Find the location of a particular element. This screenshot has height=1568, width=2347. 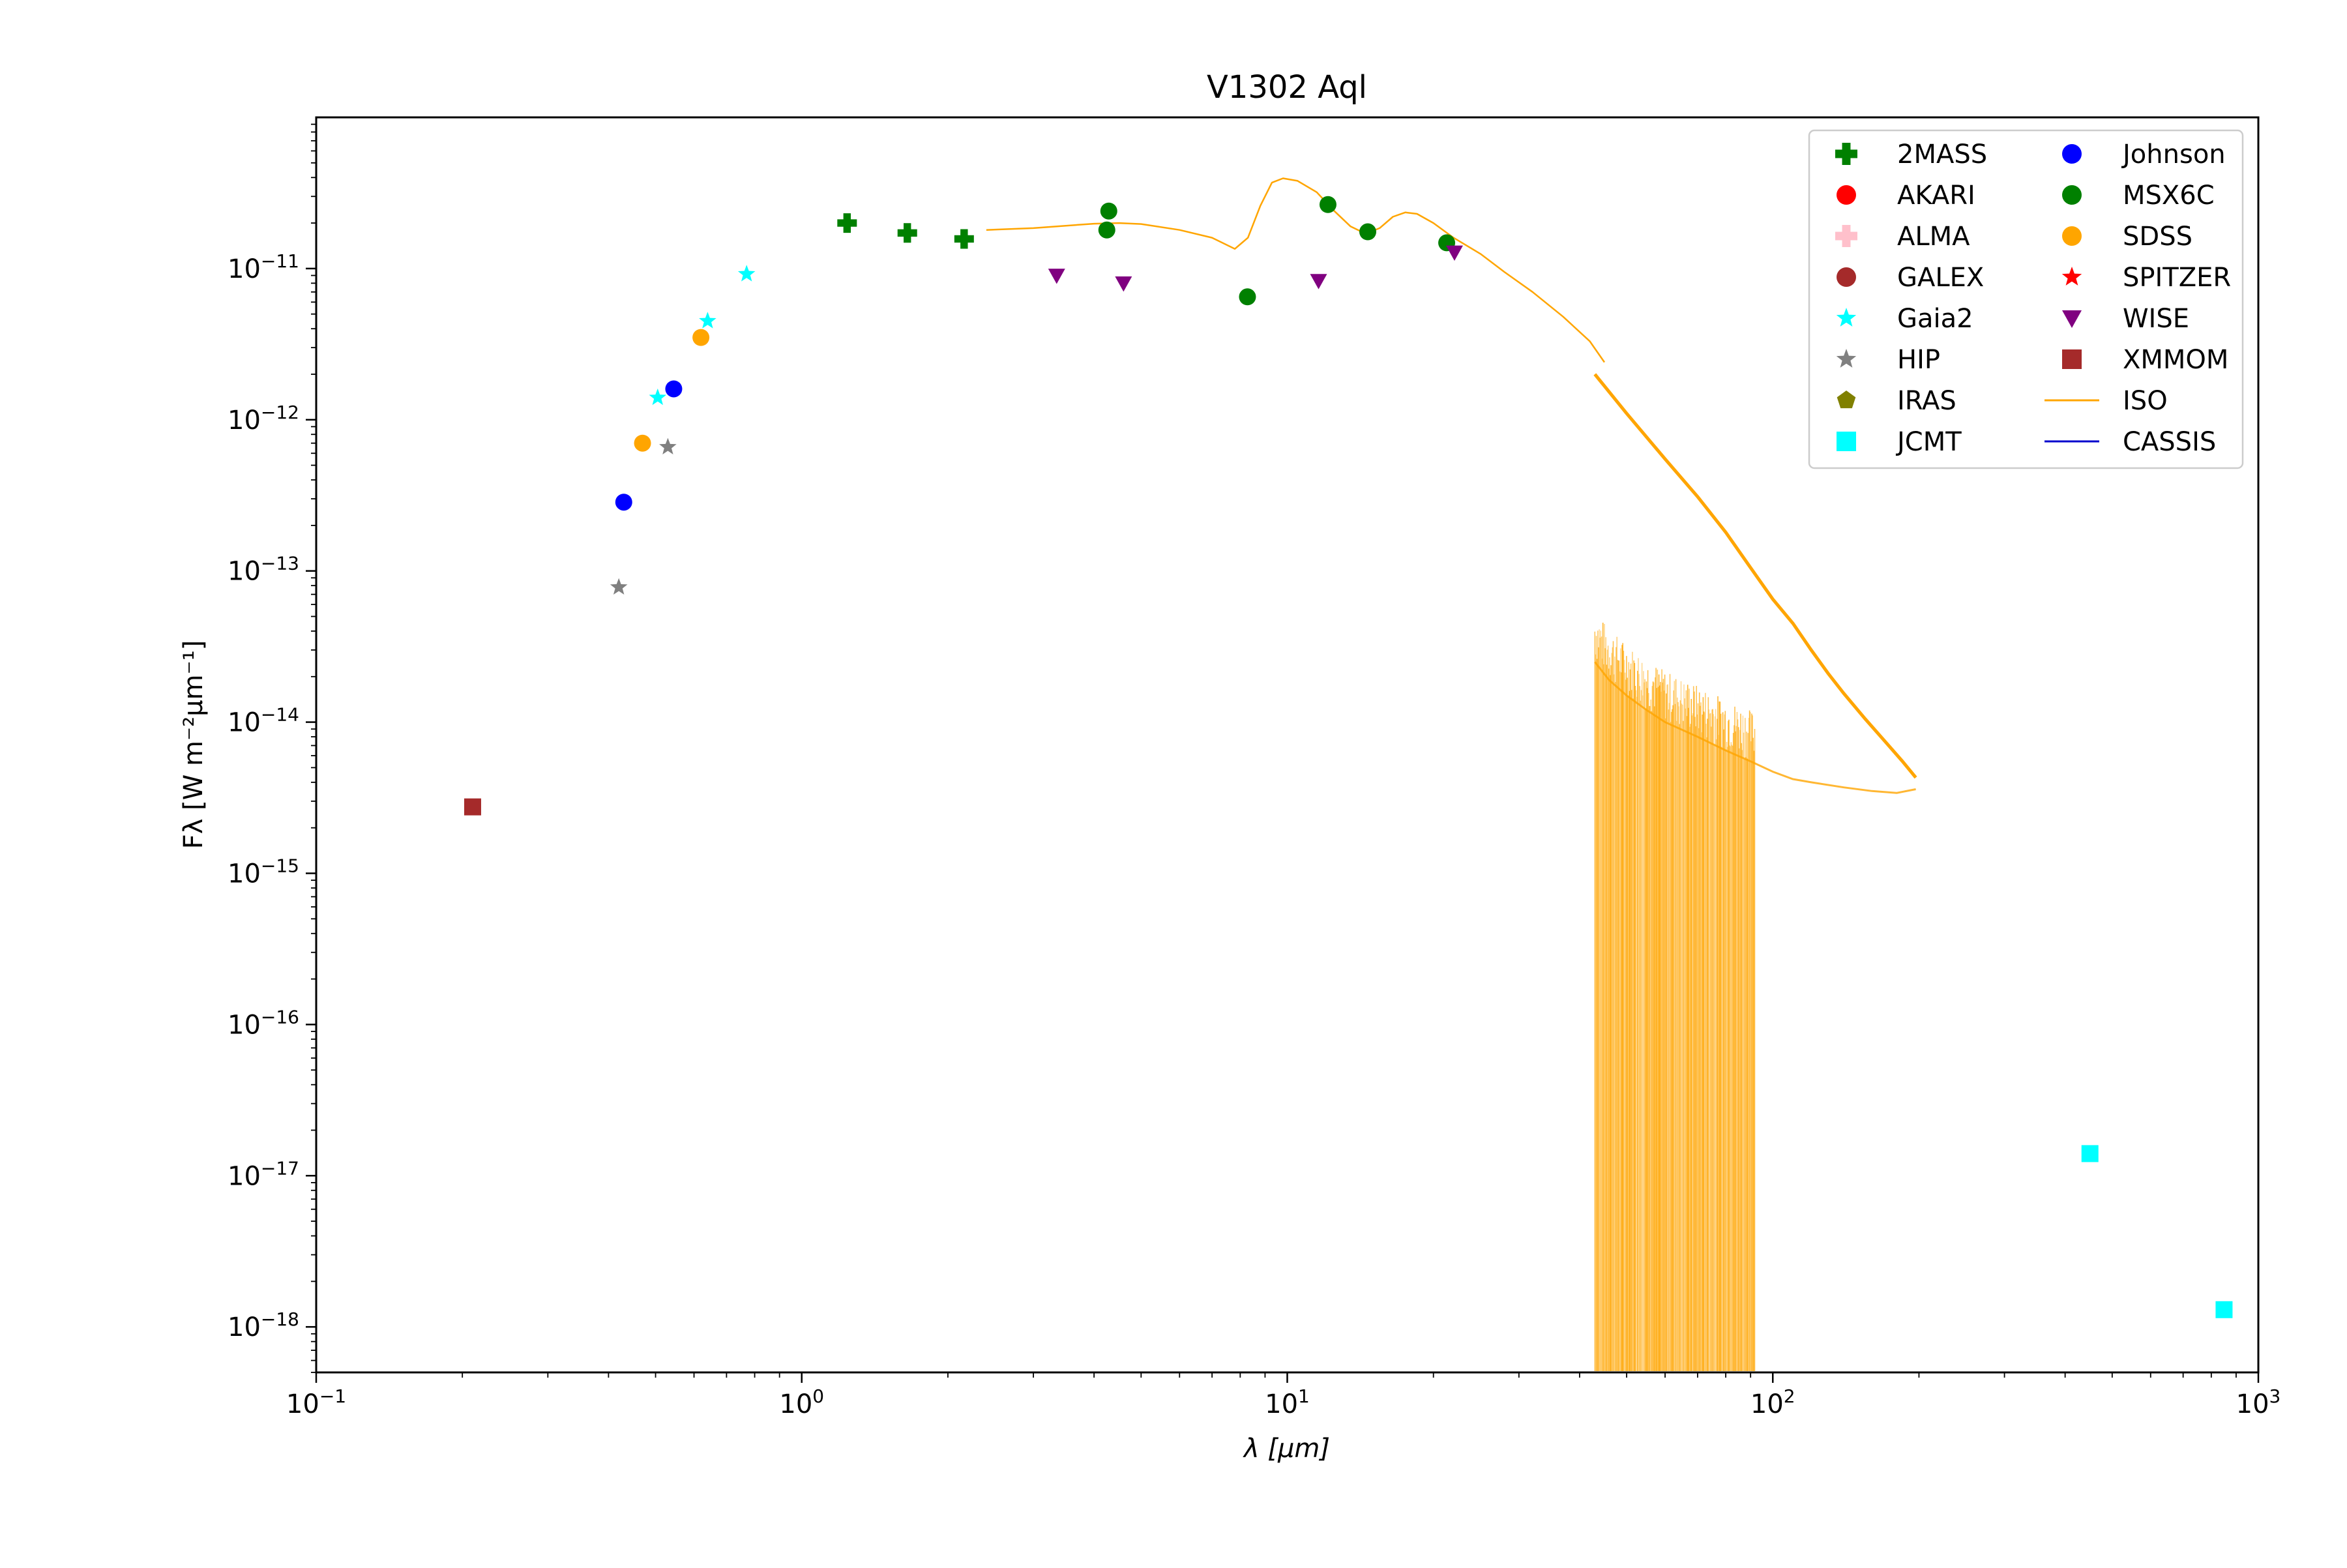

legend-label: GALEX is located at coordinates (1940, 278).